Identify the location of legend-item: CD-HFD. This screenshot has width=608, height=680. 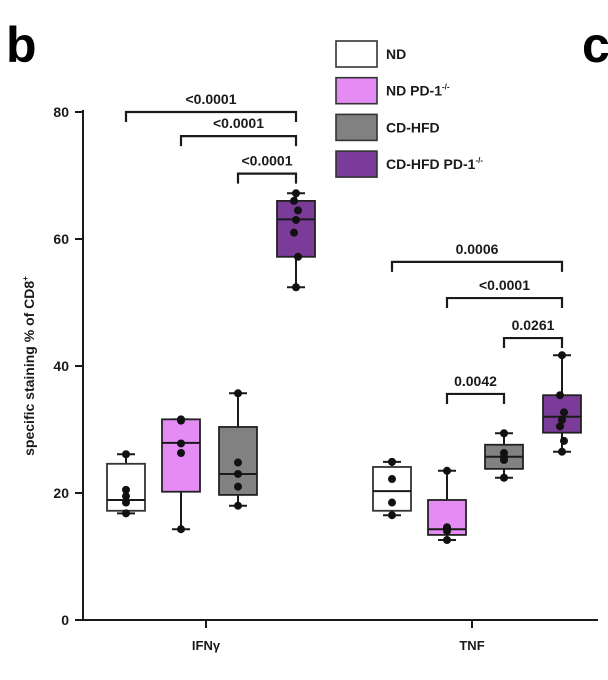
(387, 127).